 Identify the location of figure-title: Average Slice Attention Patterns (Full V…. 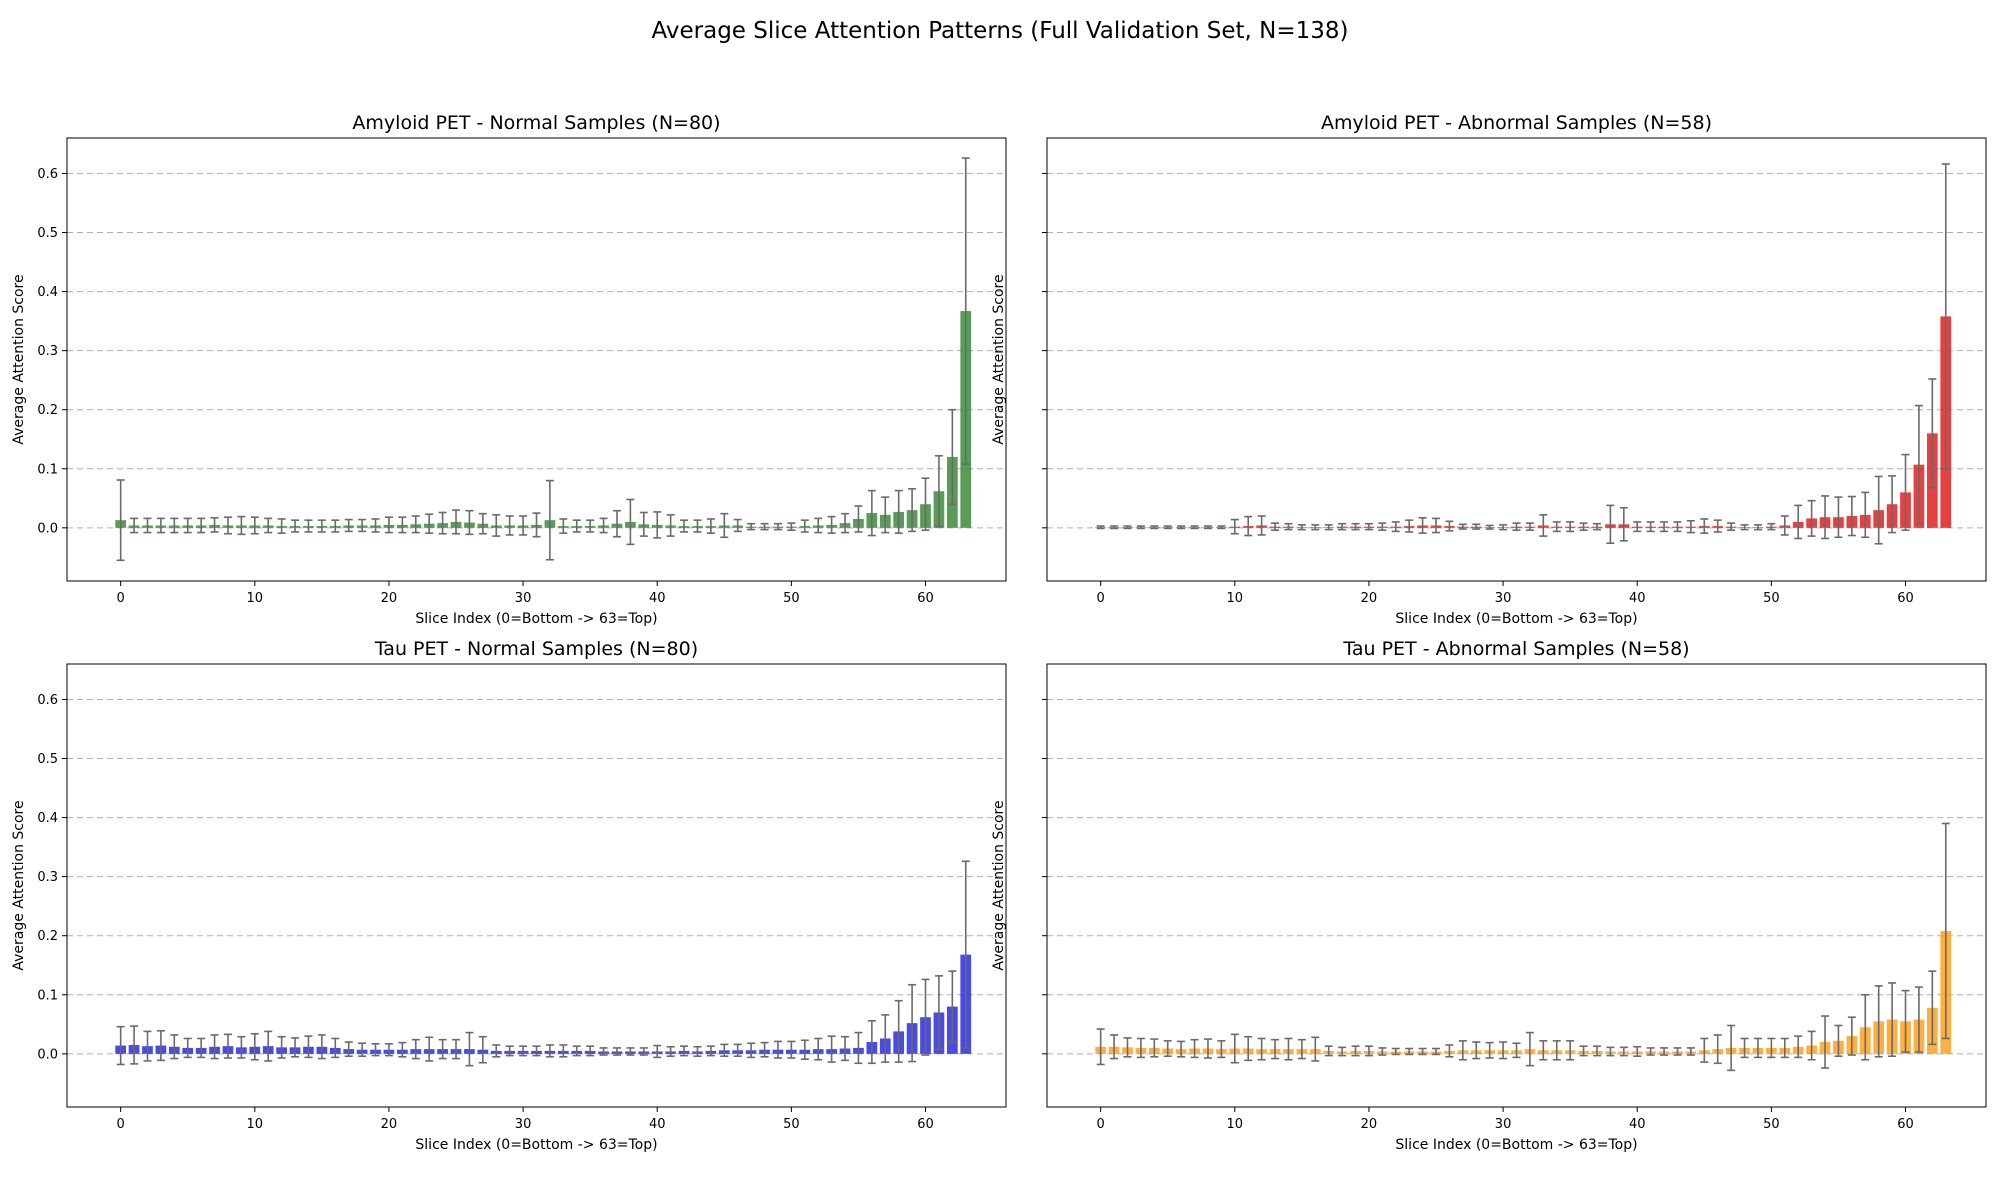
(1000, 31).